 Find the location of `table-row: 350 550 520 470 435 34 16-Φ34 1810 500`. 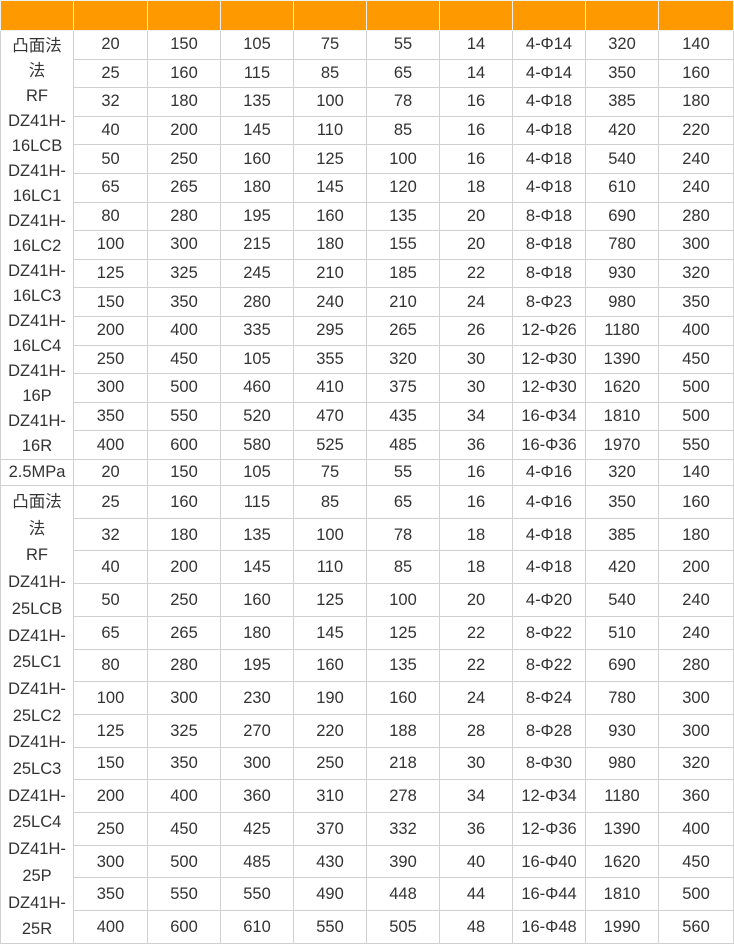

table-row: 350 550 520 470 435 34 16-Φ34 1810 500 is located at coordinates (367, 416).